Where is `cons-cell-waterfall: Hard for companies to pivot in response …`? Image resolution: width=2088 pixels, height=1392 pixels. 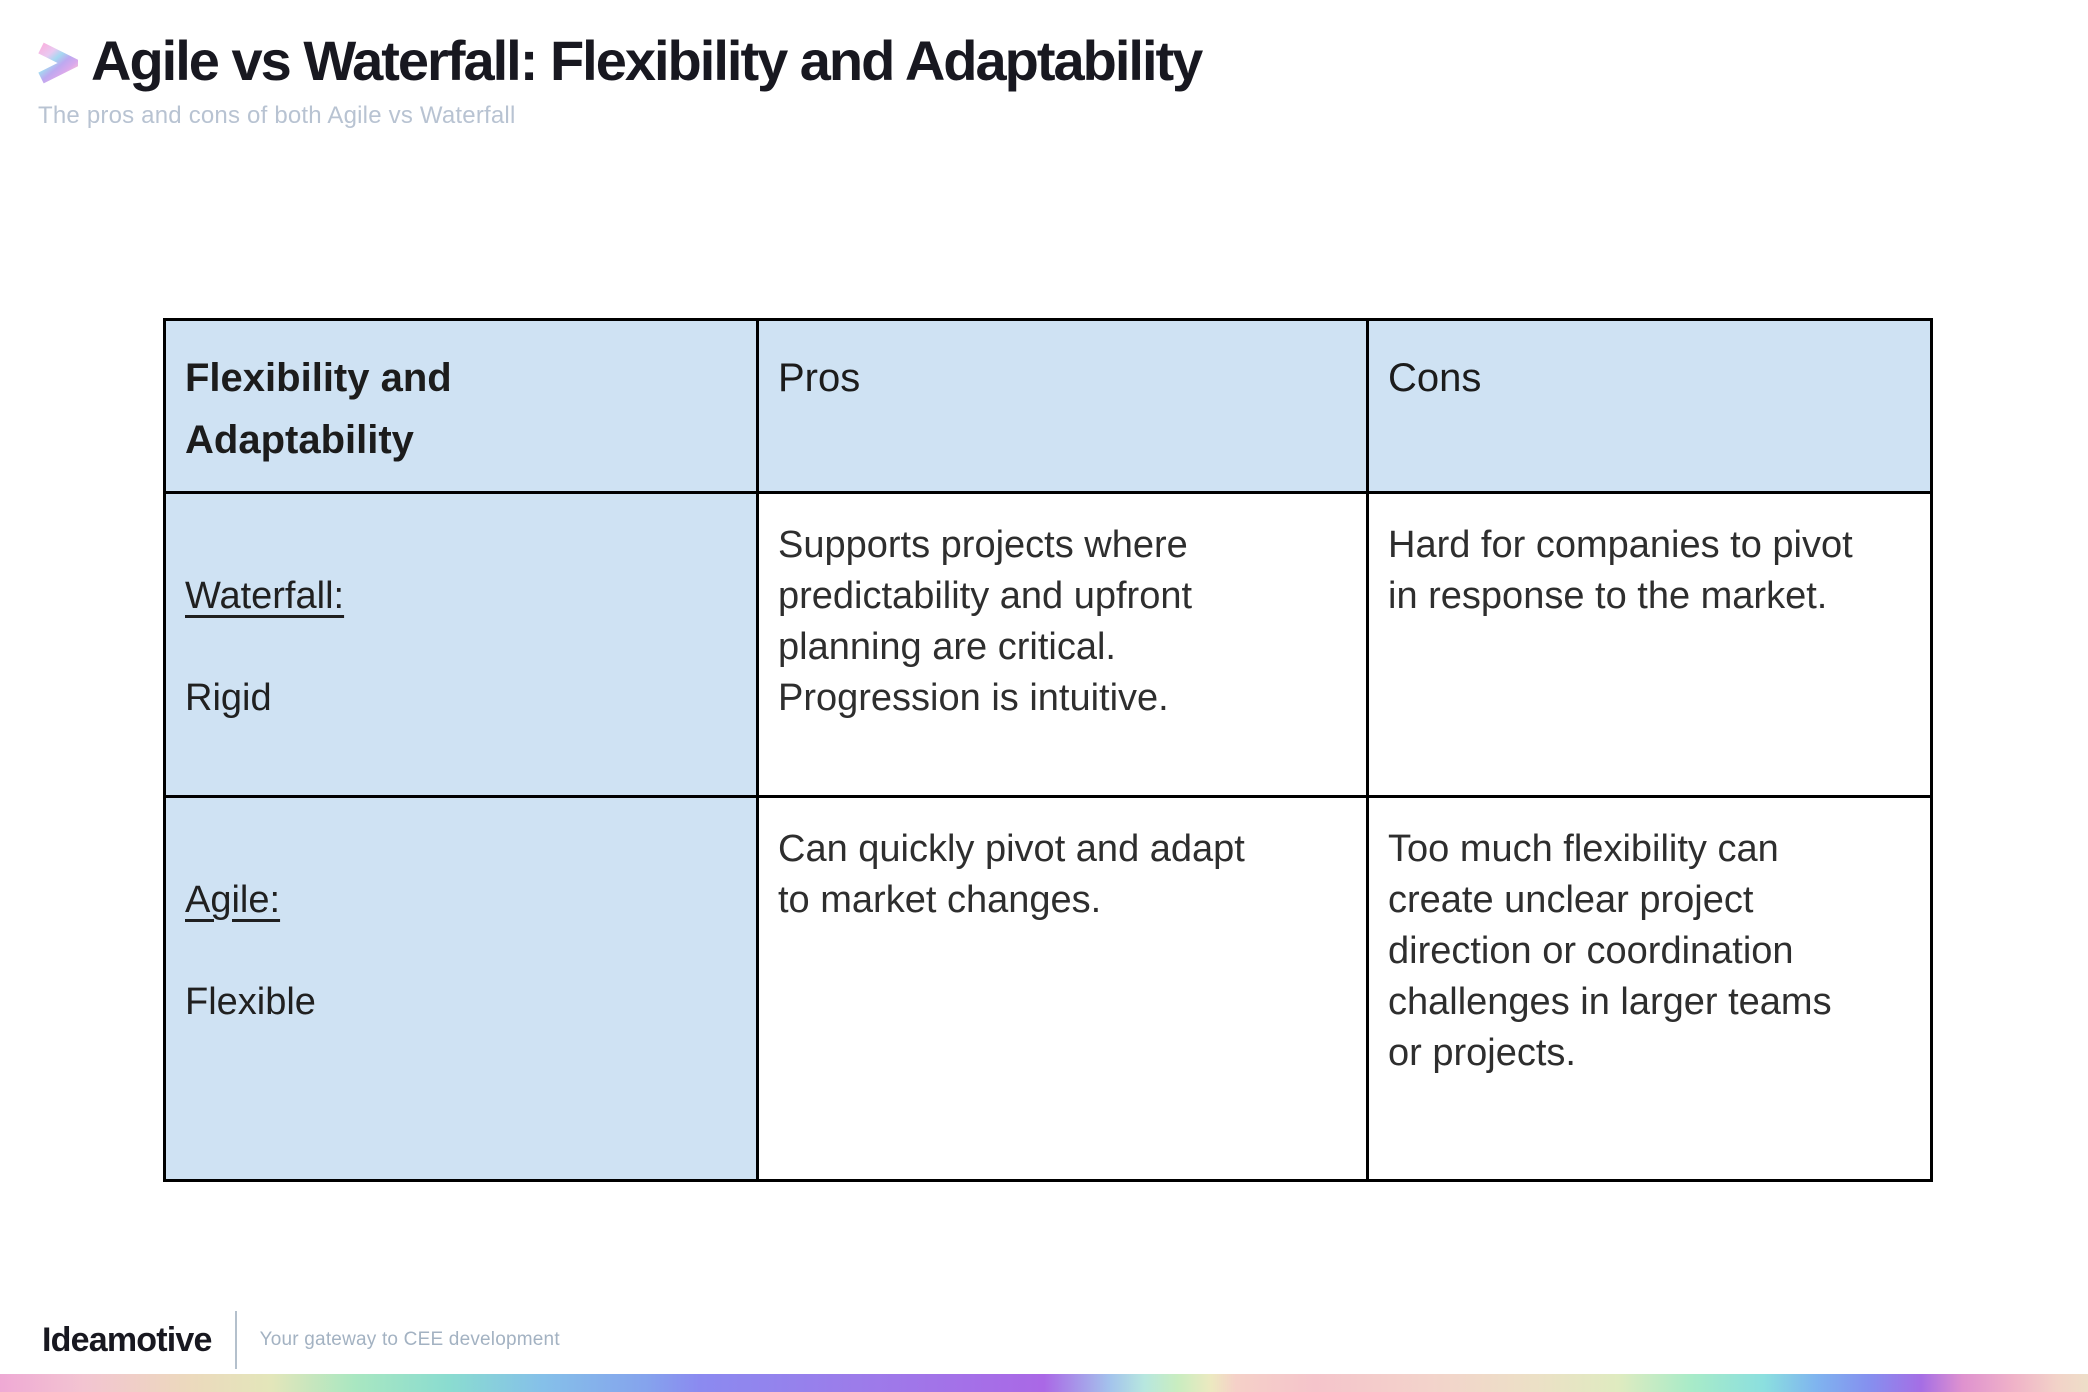
cons-cell-waterfall: Hard for companies to pivot in response … is located at coordinates (1649, 644).